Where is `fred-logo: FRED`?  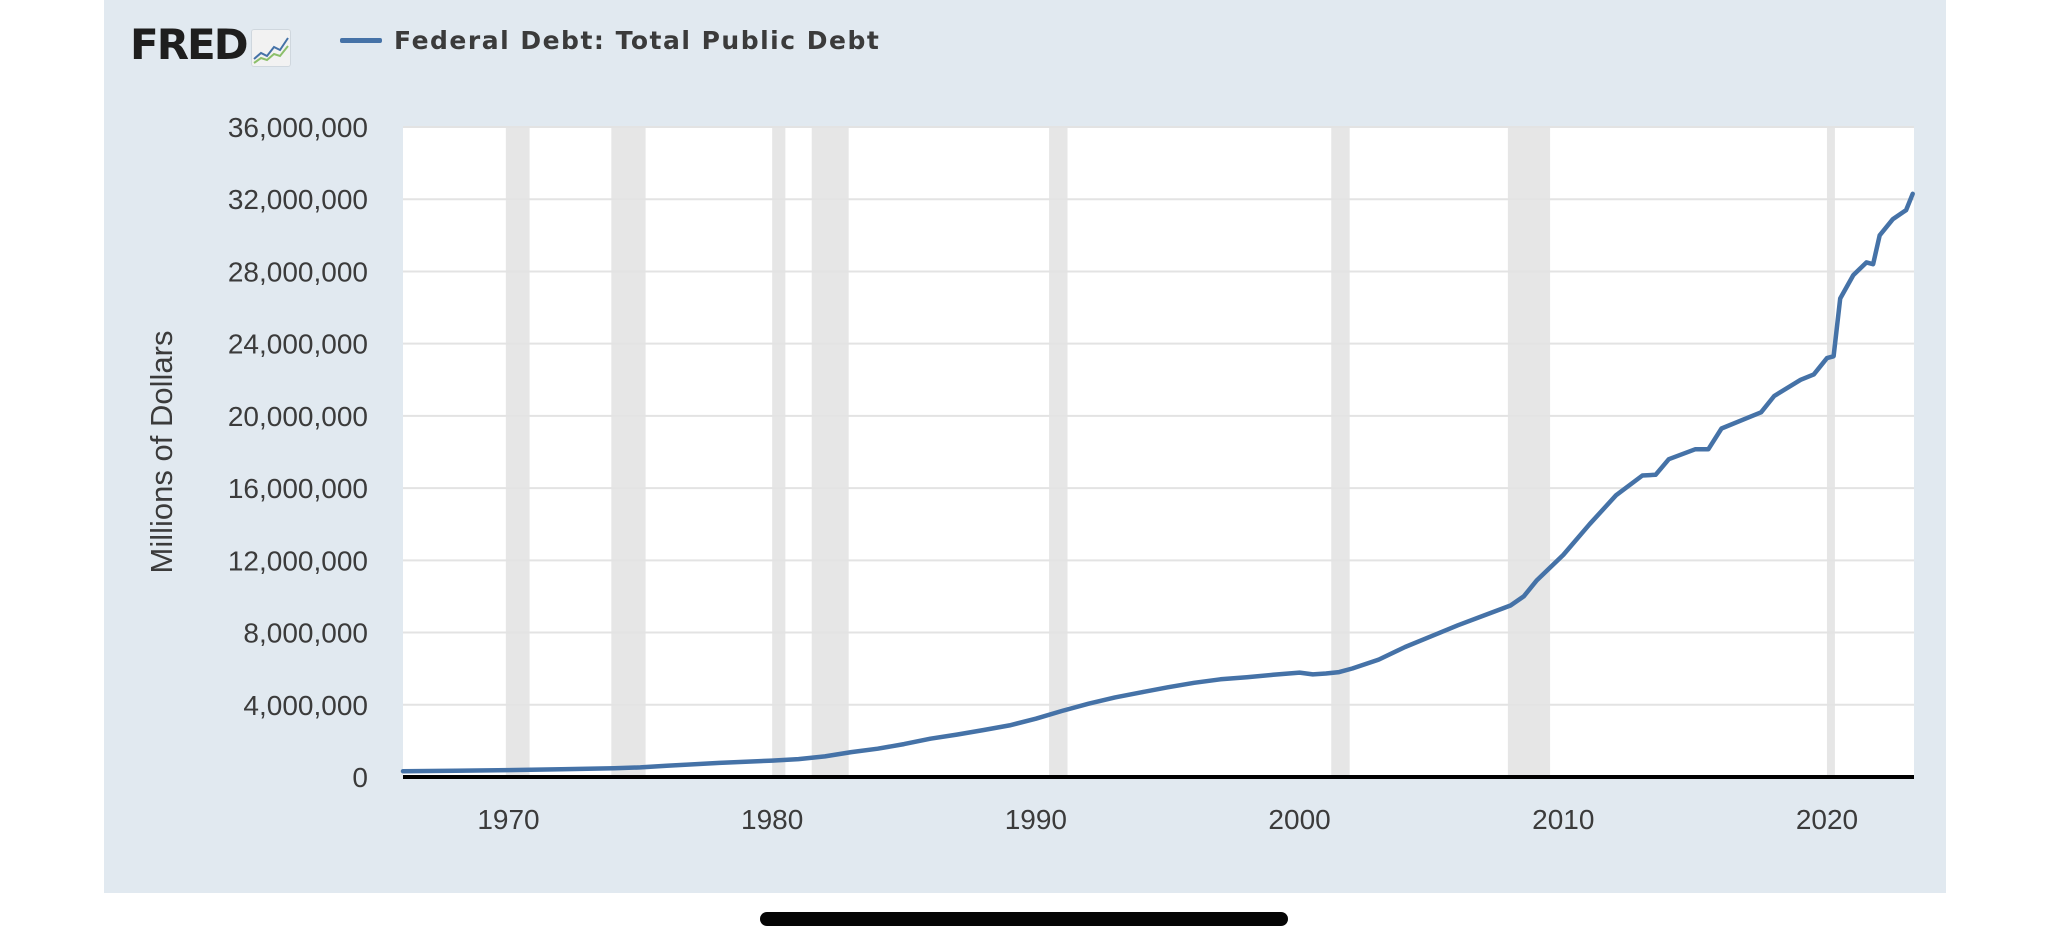 fred-logo: FRED is located at coordinates (210, 45).